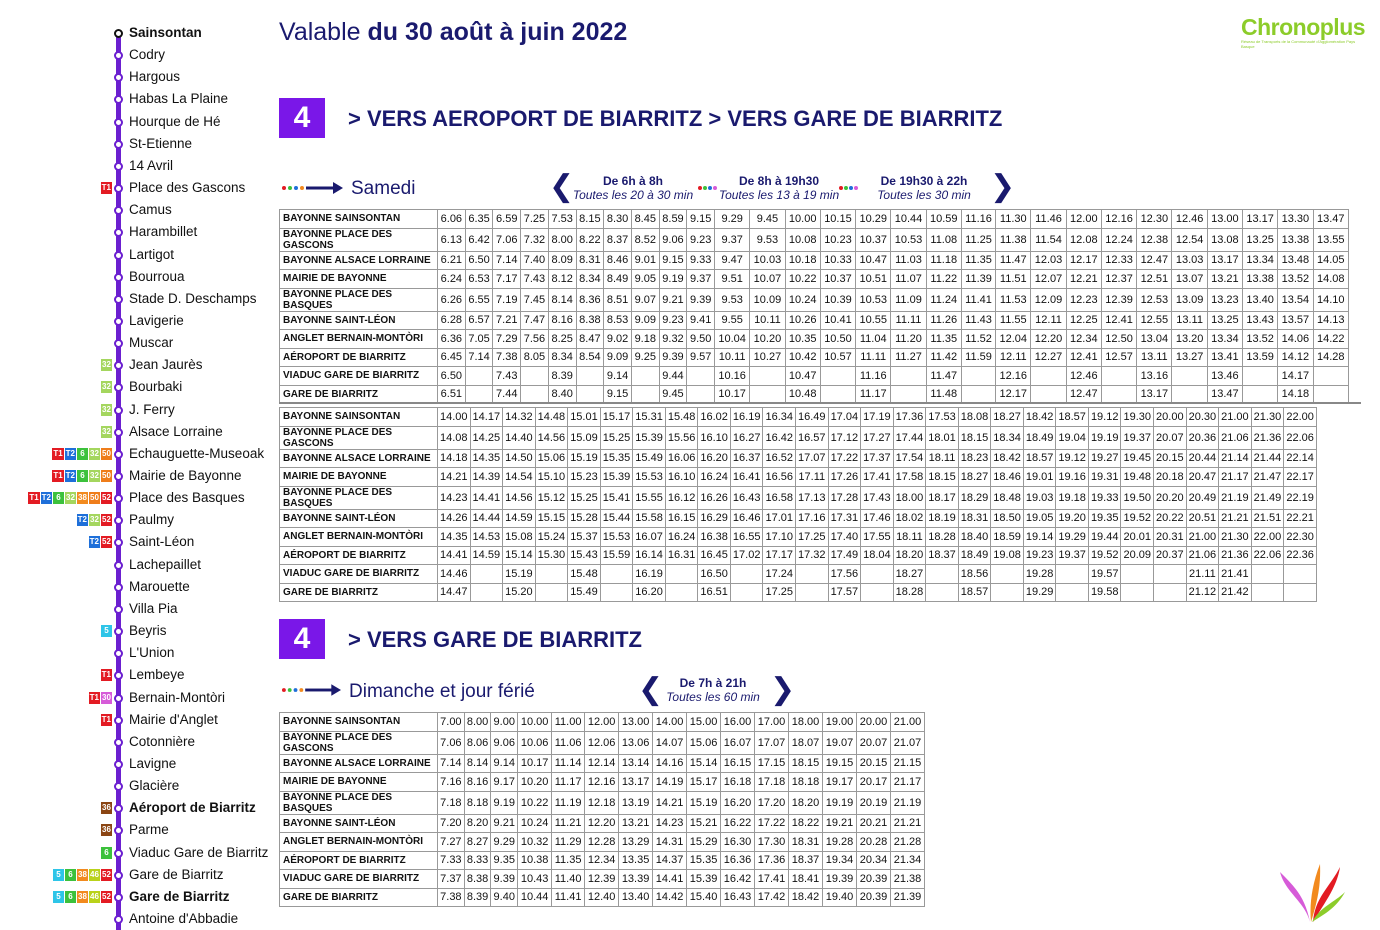  What do you see at coordinates (358, 497) in the screenshot?
I see `stop-name-cell: BAYONNE PLACE DES BASQUES` at bounding box center [358, 497].